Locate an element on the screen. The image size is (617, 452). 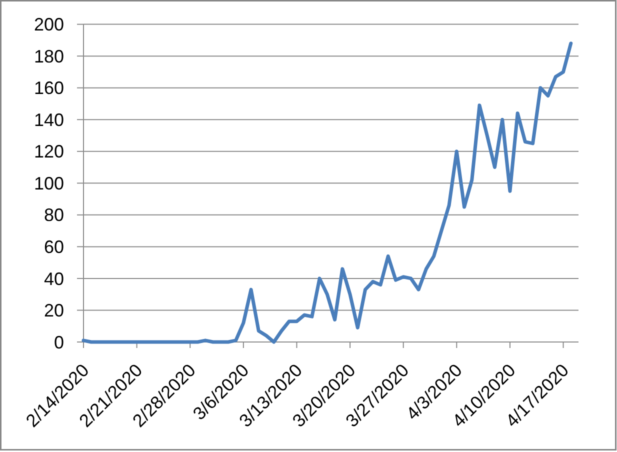
y-tick-label: 180 is located at coordinates (49, 56).